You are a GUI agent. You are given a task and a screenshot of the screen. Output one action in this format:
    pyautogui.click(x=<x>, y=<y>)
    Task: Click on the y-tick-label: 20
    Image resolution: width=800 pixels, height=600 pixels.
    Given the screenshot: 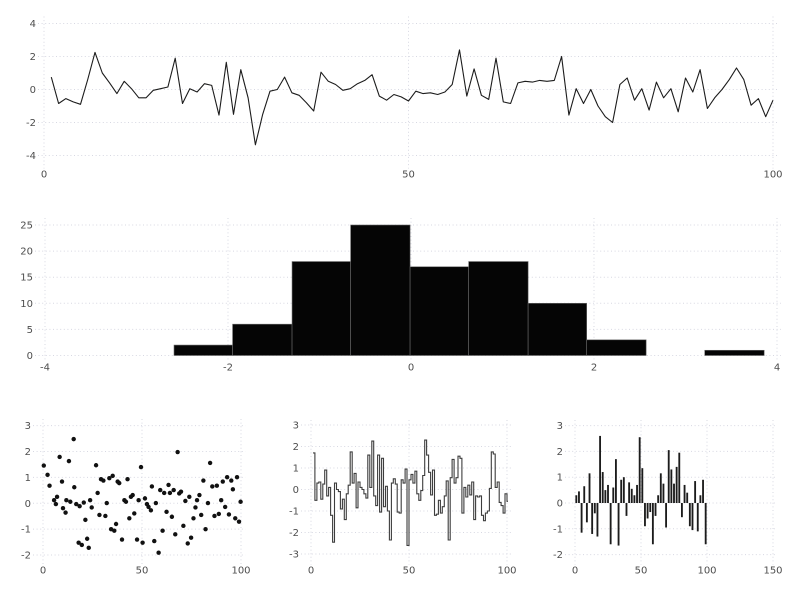 What is the action you would take?
    pyautogui.click(x=26, y=252)
    